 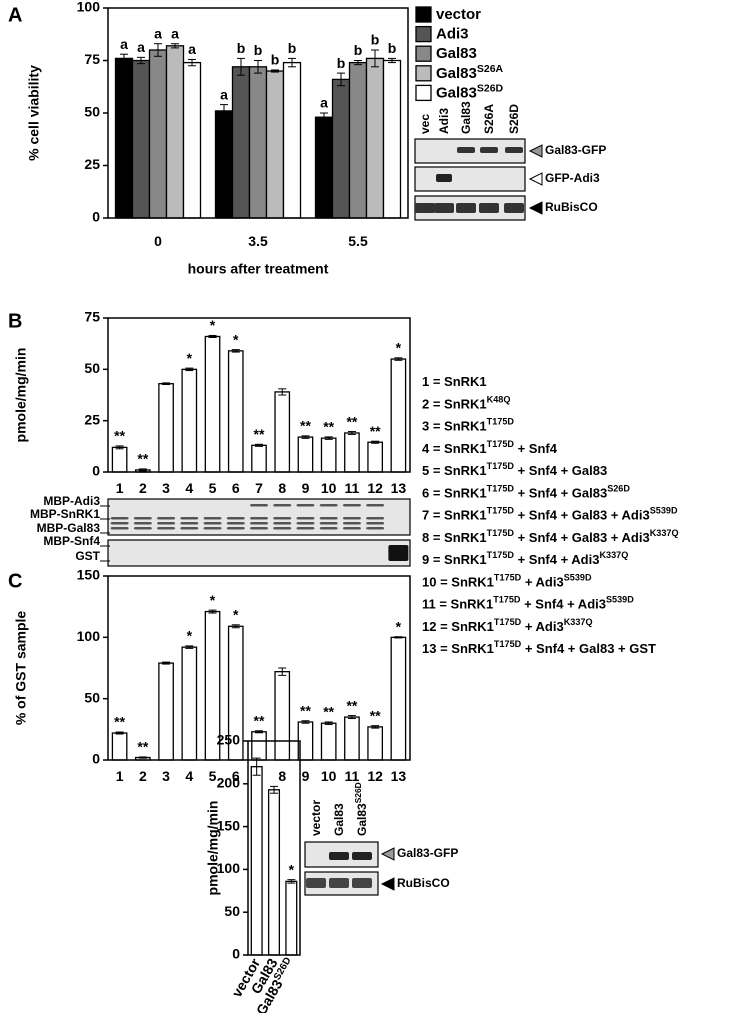 I want to click on text-part: vector, so click(x=316, y=818).